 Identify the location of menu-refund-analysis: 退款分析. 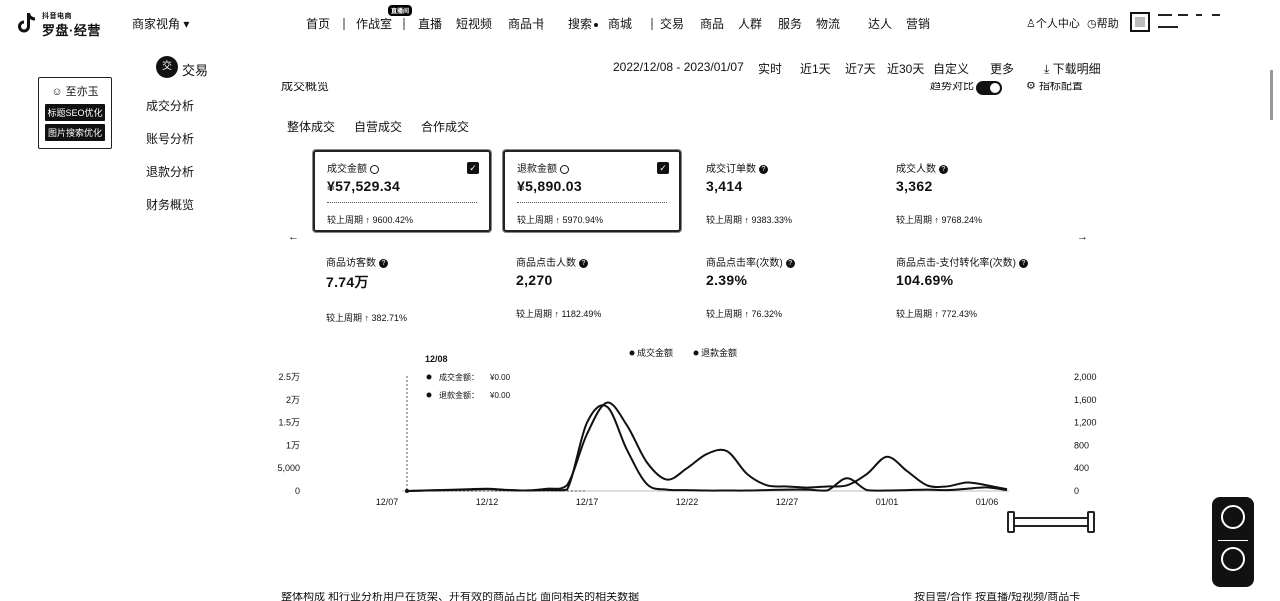
(170, 172).